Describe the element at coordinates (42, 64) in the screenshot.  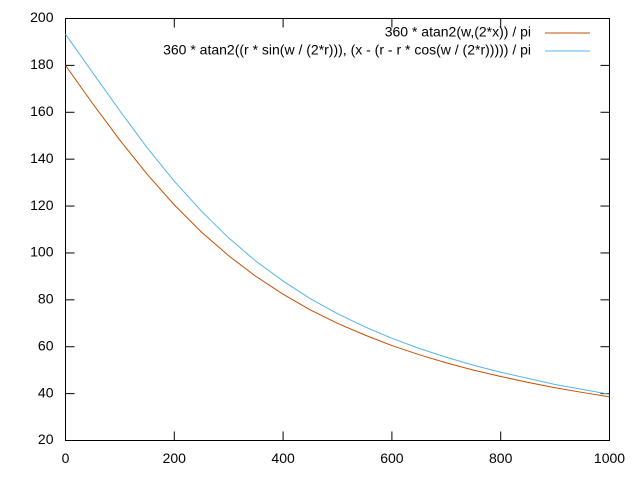
I see `y-tick-label: 180` at that location.